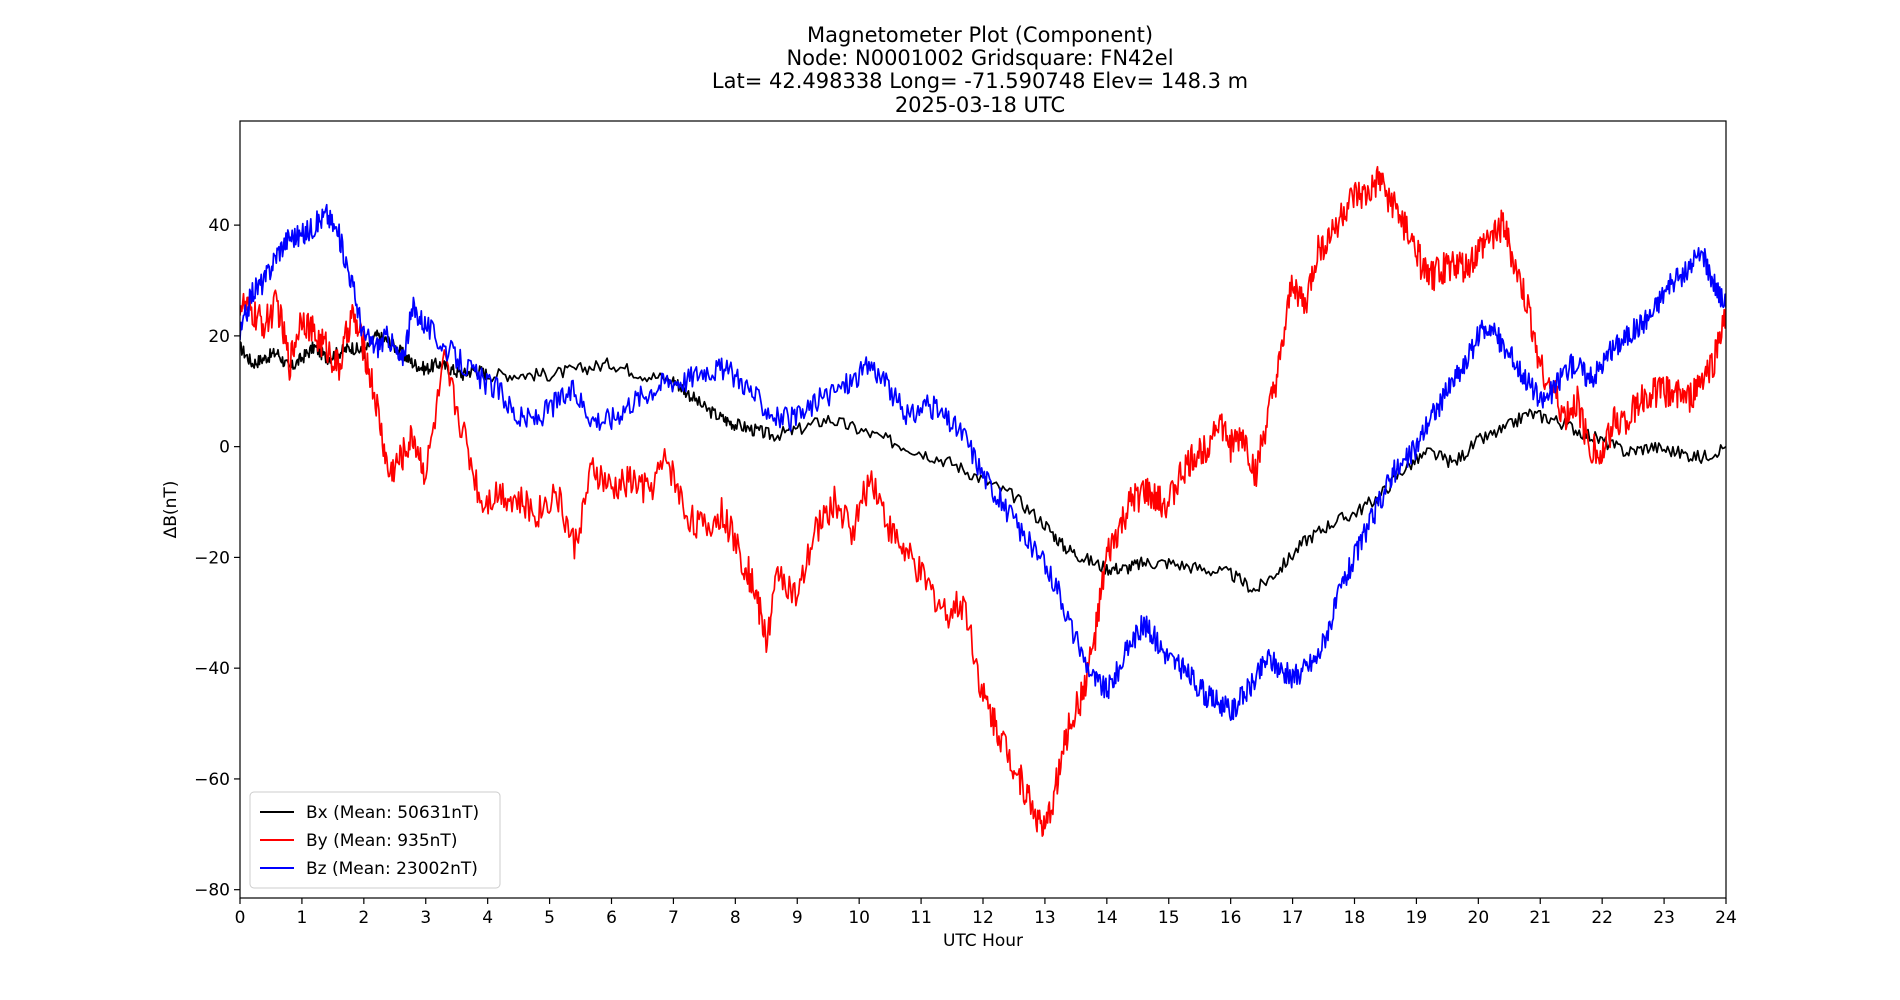 The height and width of the screenshot is (1000, 1900). What do you see at coordinates (735, 918) in the screenshot?
I see `x-tick-label: 8` at bounding box center [735, 918].